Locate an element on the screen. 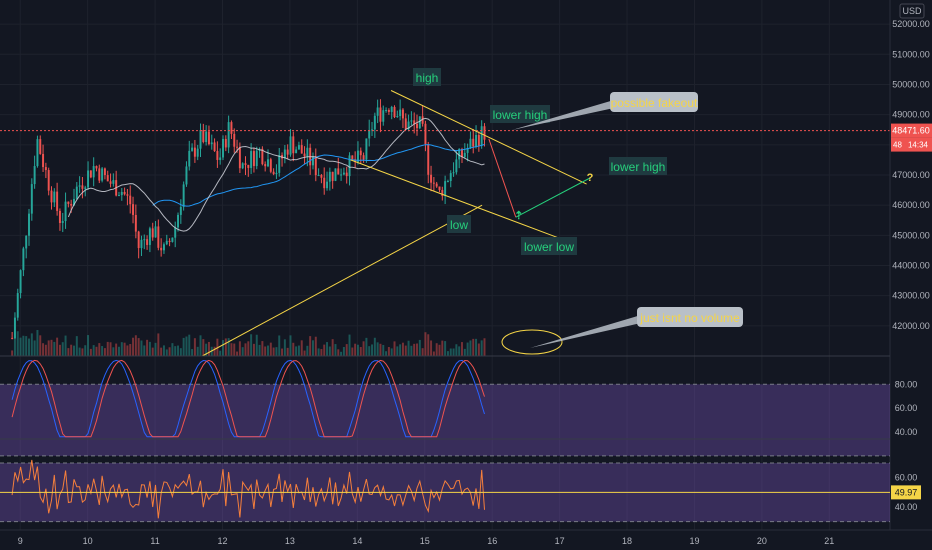  lower-trendline is located at coordinates (455, 199).